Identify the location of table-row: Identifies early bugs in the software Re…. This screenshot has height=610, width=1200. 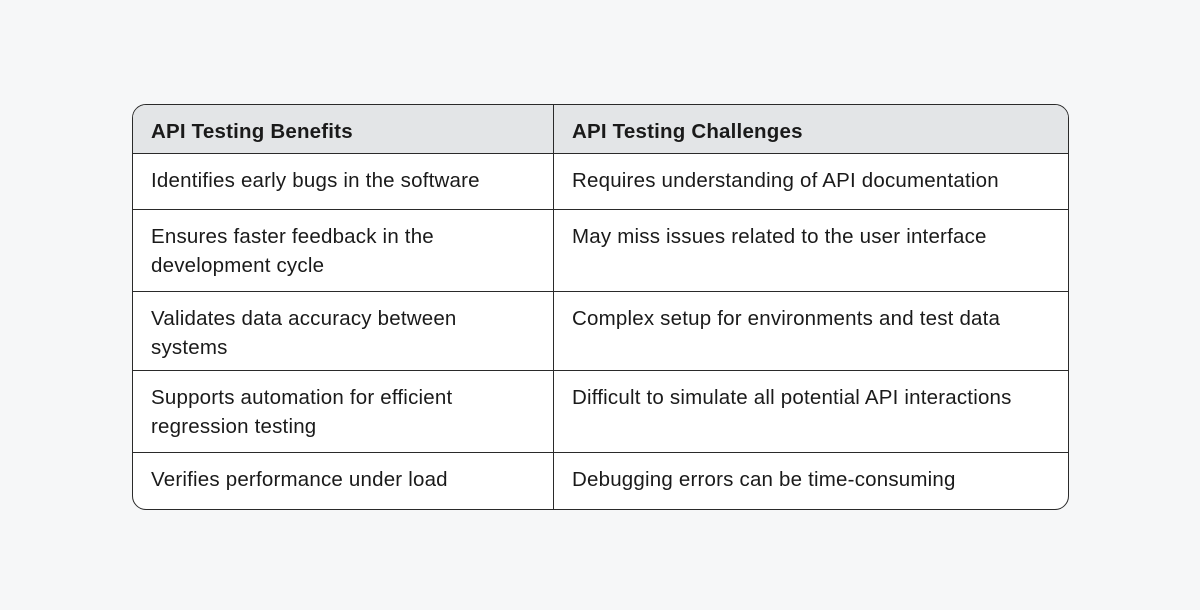
(600, 181).